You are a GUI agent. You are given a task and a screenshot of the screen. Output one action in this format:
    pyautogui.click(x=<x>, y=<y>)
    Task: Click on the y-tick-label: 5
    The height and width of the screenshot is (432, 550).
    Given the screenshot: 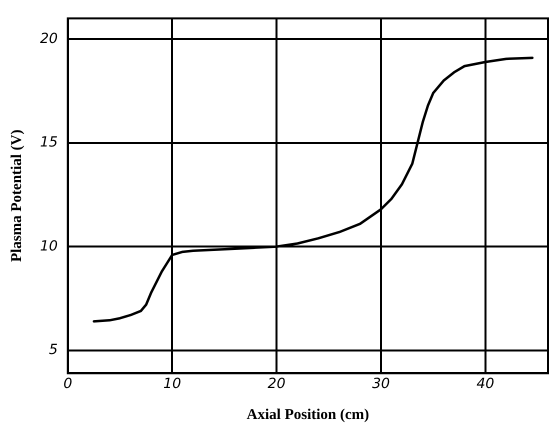 What is the action you would take?
    pyautogui.click(x=53, y=350)
    